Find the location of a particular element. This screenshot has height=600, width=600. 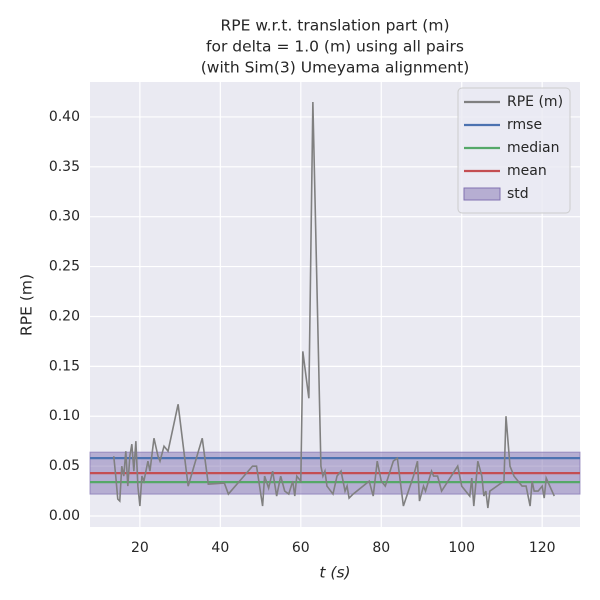

chart-title: RPE w.r.t. translation part (m) is located at coordinates (334, 26).